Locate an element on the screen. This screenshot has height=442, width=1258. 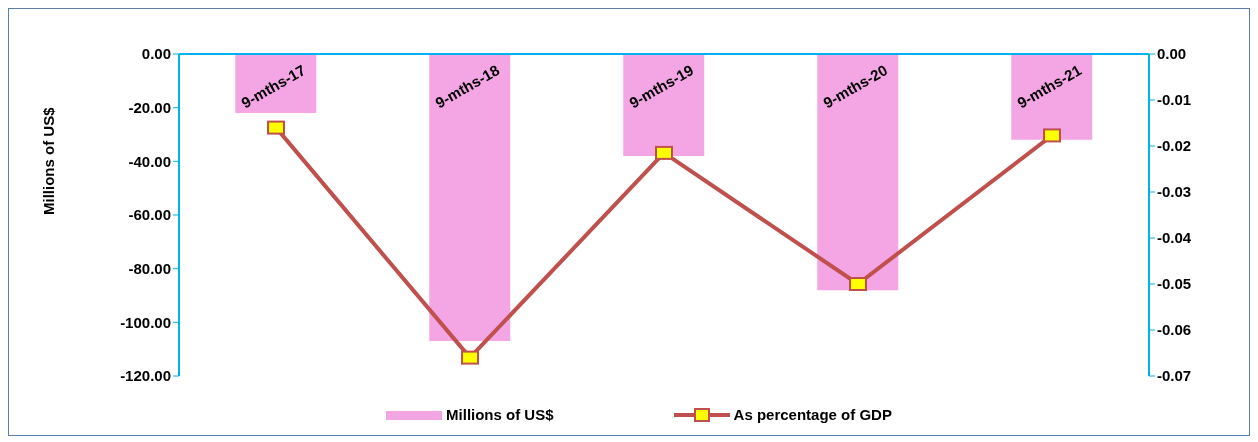
y-tick-label: -80.00 is located at coordinates (149, 268).